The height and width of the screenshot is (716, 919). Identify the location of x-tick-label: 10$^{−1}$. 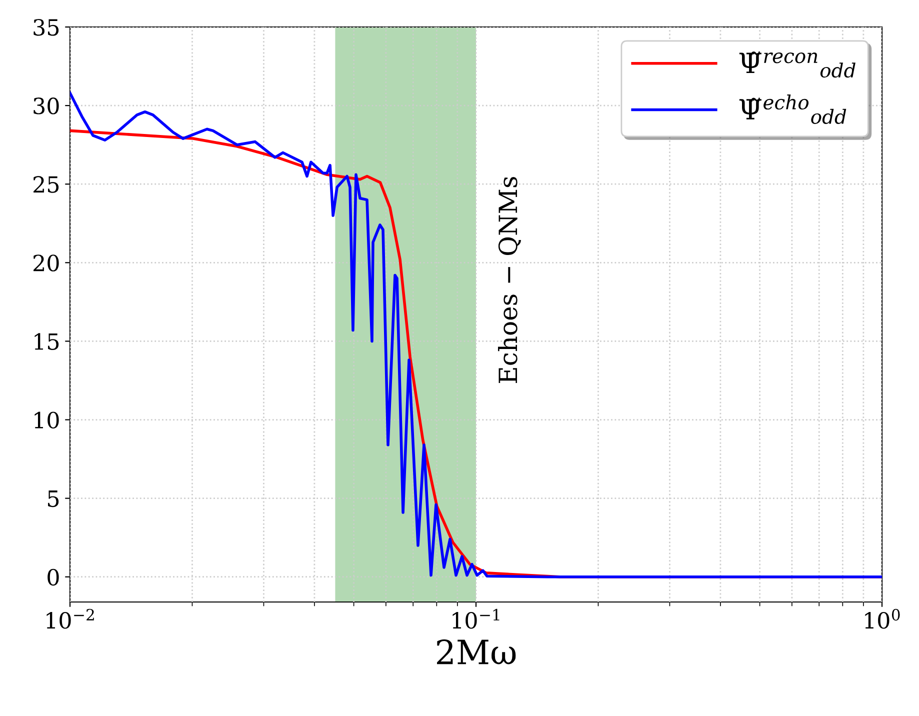
(476, 618).